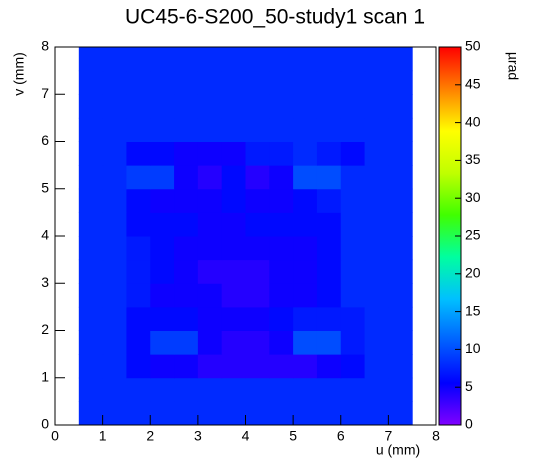  Describe the element at coordinates (275, 17) in the screenshot. I see `chart-title: UC45-6-S200_50-study1 scan 1` at that location.